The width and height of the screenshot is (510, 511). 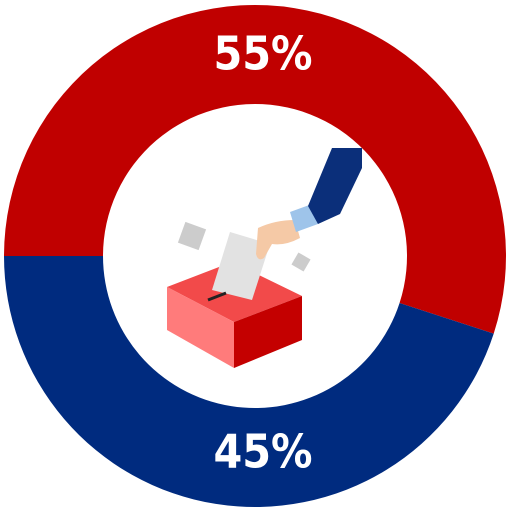 I want to click on sleeve, so click(x=335, y=186).